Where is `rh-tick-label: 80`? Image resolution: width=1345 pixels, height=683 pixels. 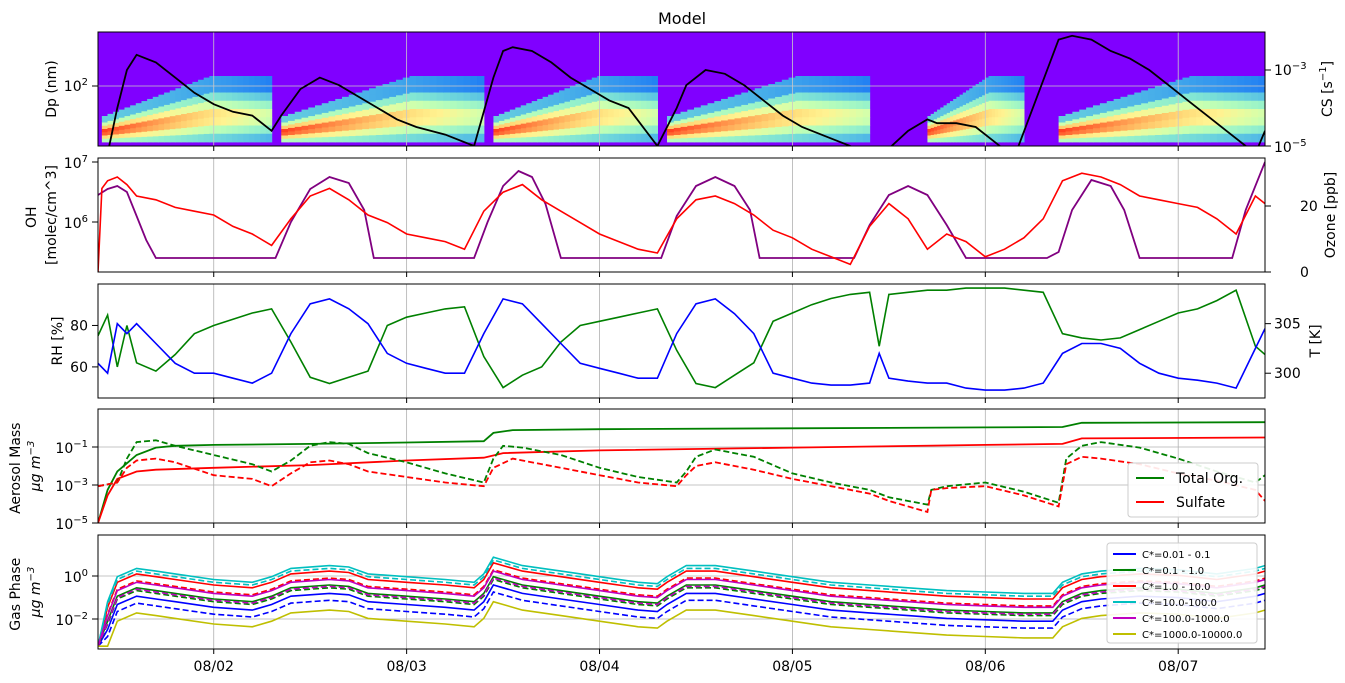 rh-tick-label: 80 is located at coordinates (79, 326).